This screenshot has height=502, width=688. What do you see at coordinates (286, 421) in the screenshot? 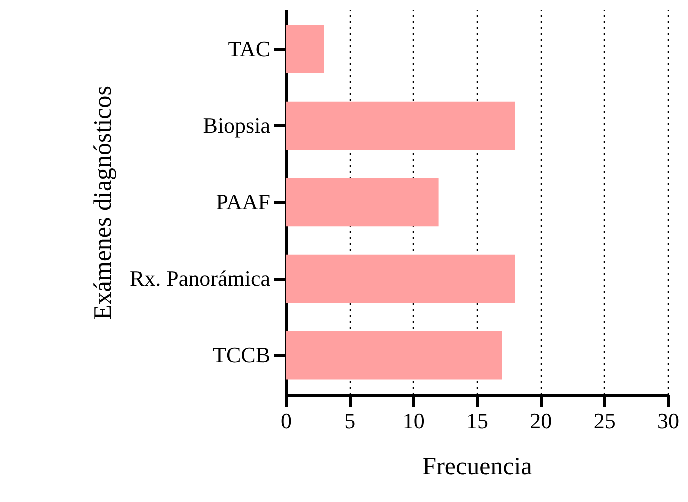
I see `x-tick-label: 0` at bounding box center [286, 421].